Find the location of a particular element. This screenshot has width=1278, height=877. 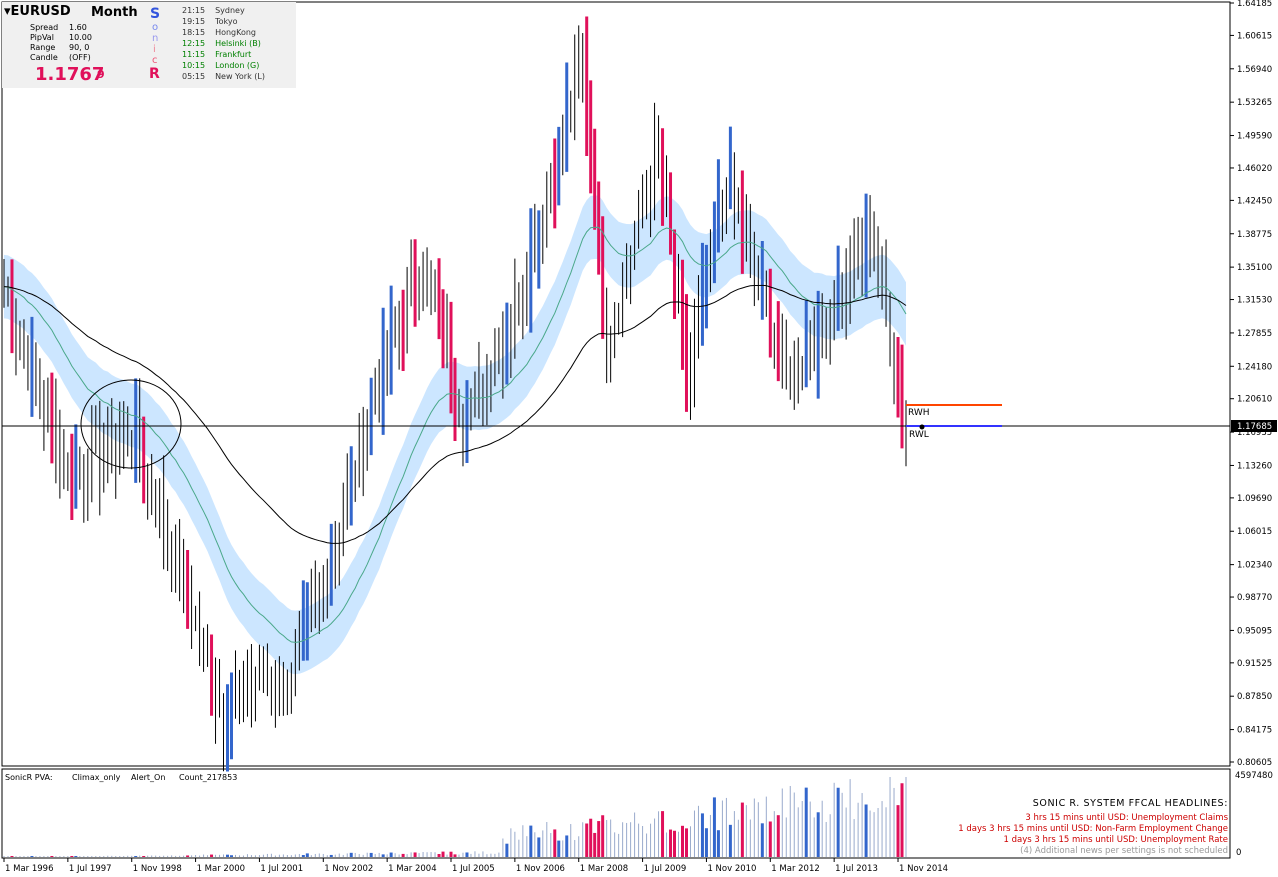

current-price-tag: 1.17685 is located at coordinates (1254, 427).